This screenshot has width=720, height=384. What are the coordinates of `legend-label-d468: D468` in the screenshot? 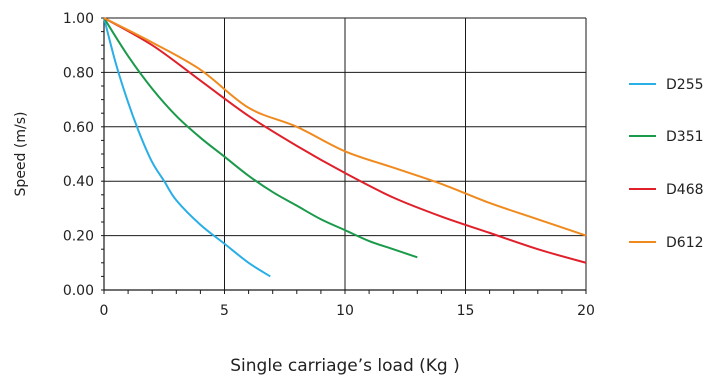 It's located at (685, 190).